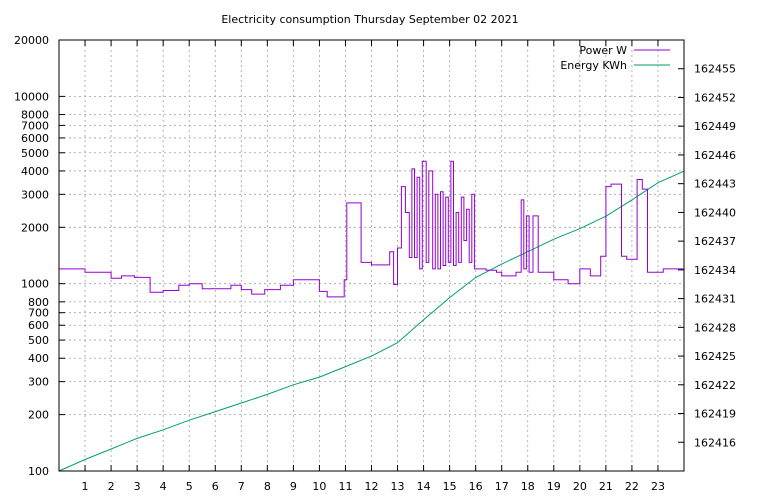 The image size is (768, 500). Describe the element at coordinates (38, 340) in the screenshot. I see `y-tick-label: 500` at that location.